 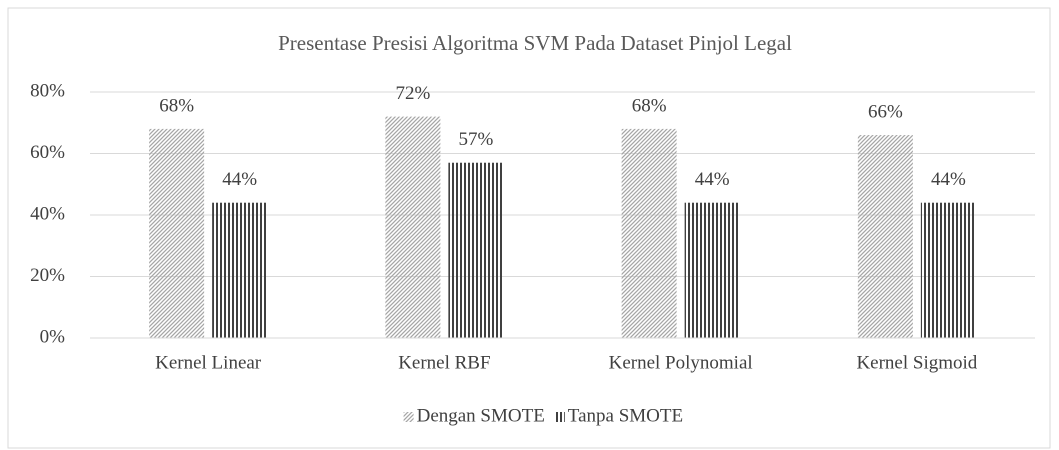 What do you see at coordinates (47, 275) in the screenshot?
I see `y-tick-label: 20%` at bounding box center [47, 275].